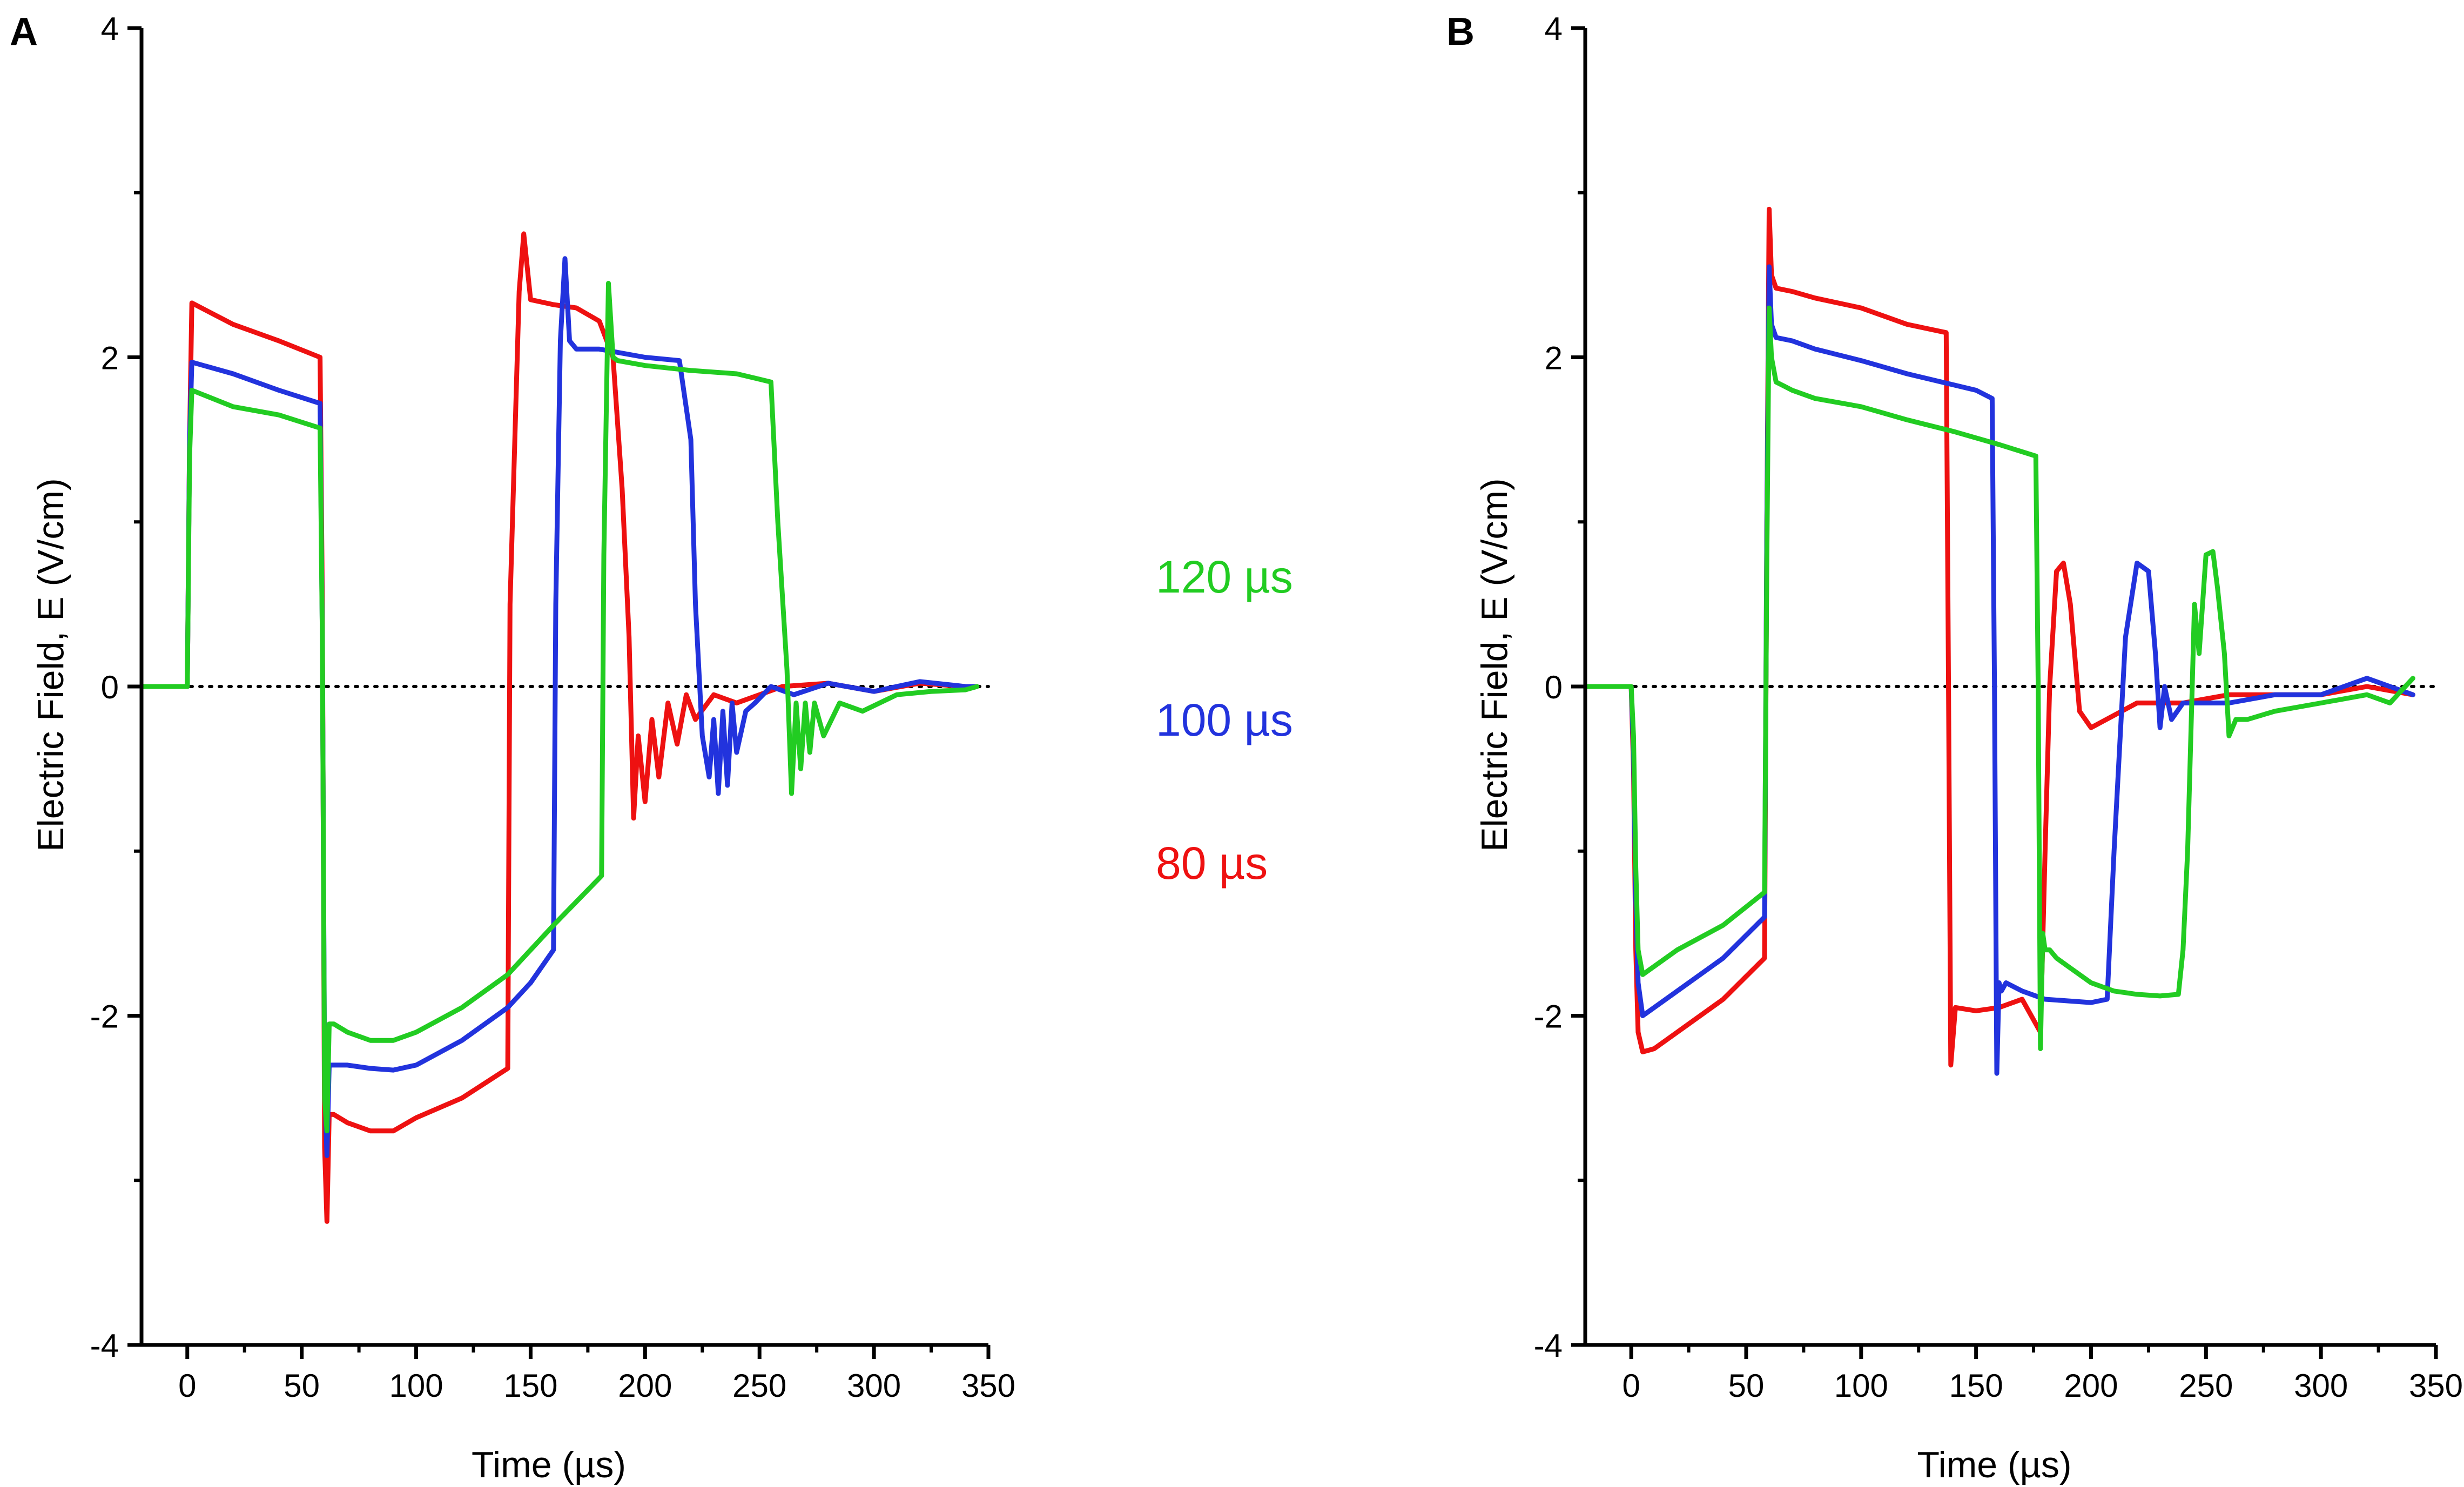  What do you see at coordinates (1994, 1465) in the screenshot?
I see `chart-b-x-axis-label: Time (µs)` at bounding box center [1994, 1465].